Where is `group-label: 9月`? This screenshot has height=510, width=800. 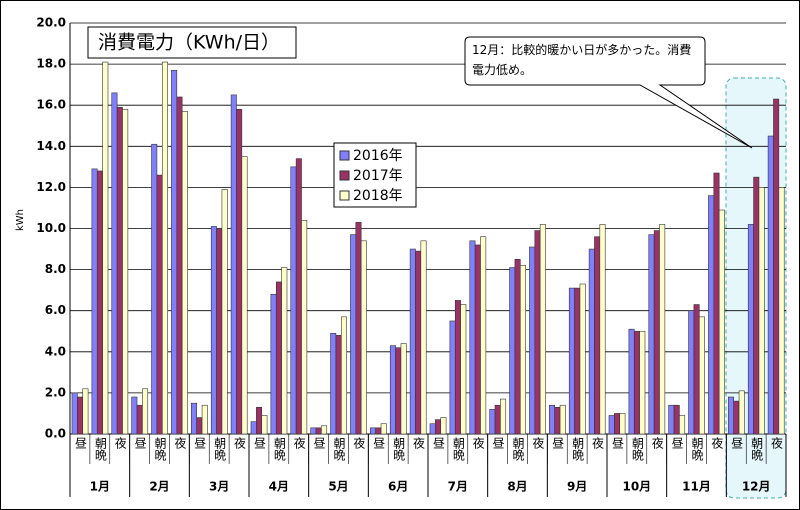 group-label: 9月 is located at coordinates (577, 487).